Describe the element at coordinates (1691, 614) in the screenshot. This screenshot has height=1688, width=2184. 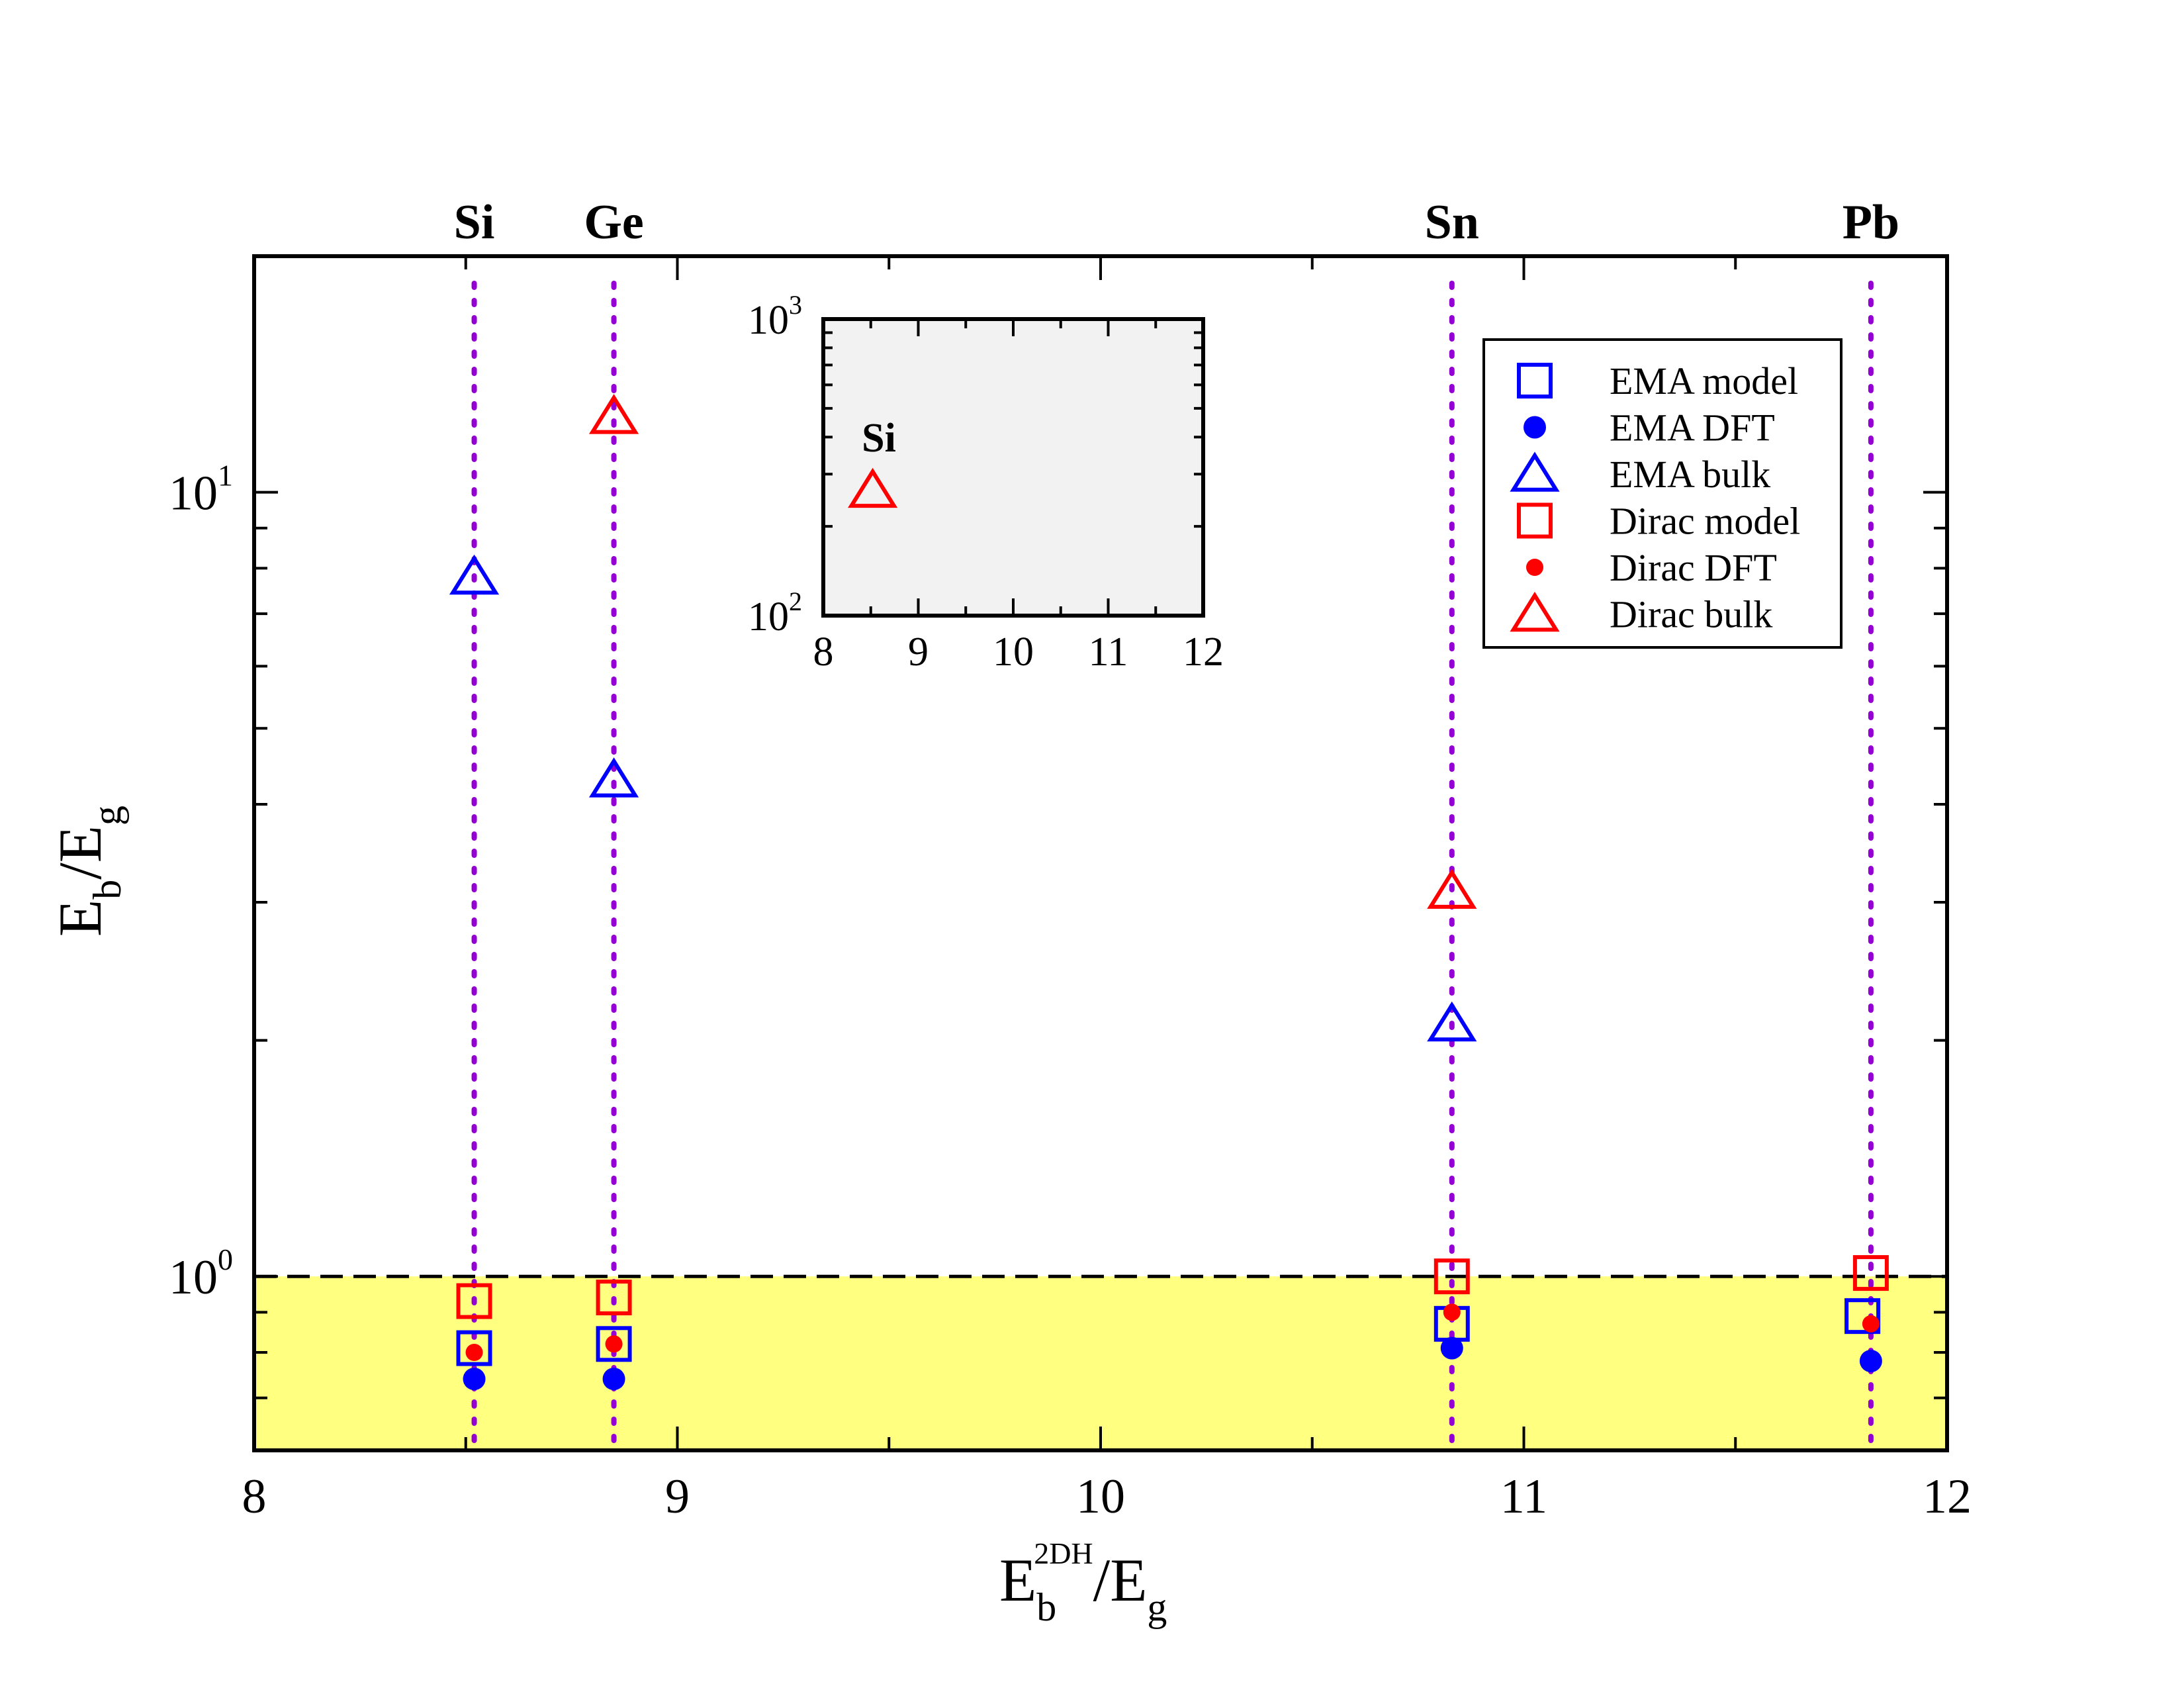
I see `legend-label: Dirac bulk` at that location.